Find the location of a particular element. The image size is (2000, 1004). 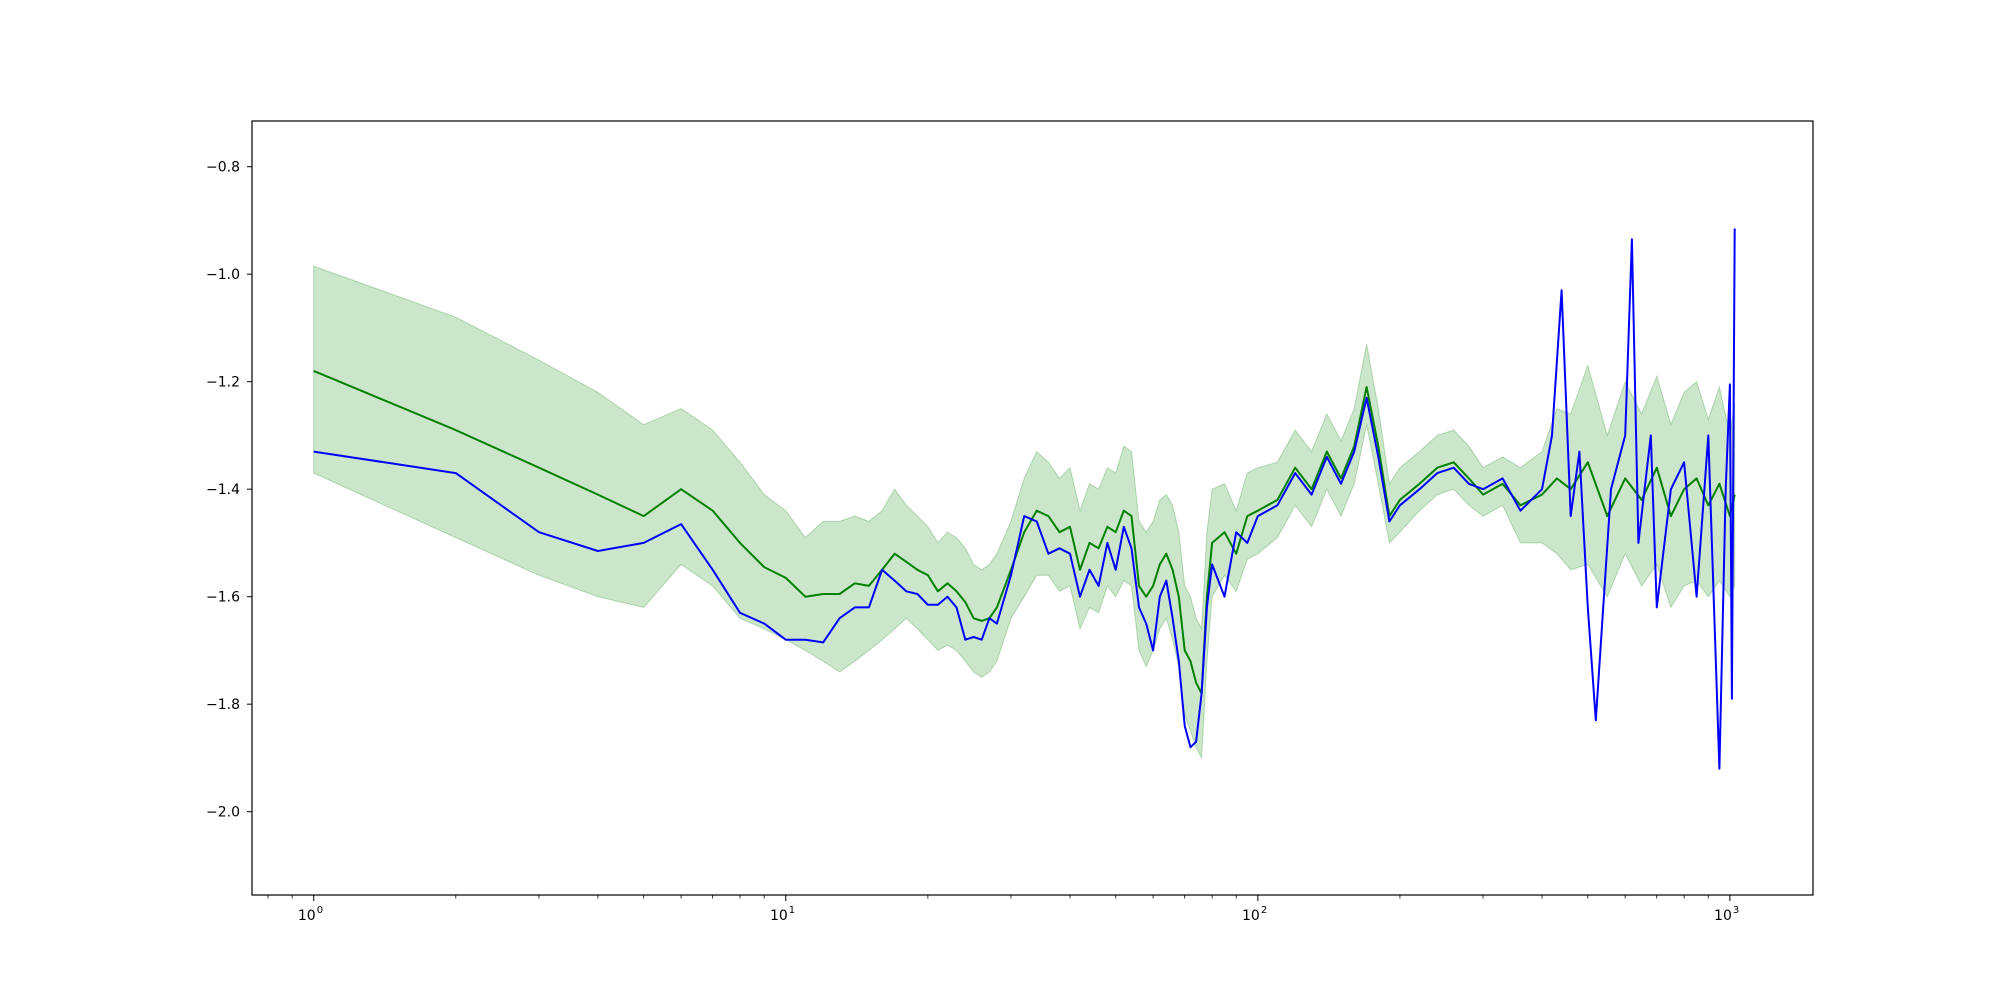

y-tick-label: −0.8 is located at coordinates (223, 168).